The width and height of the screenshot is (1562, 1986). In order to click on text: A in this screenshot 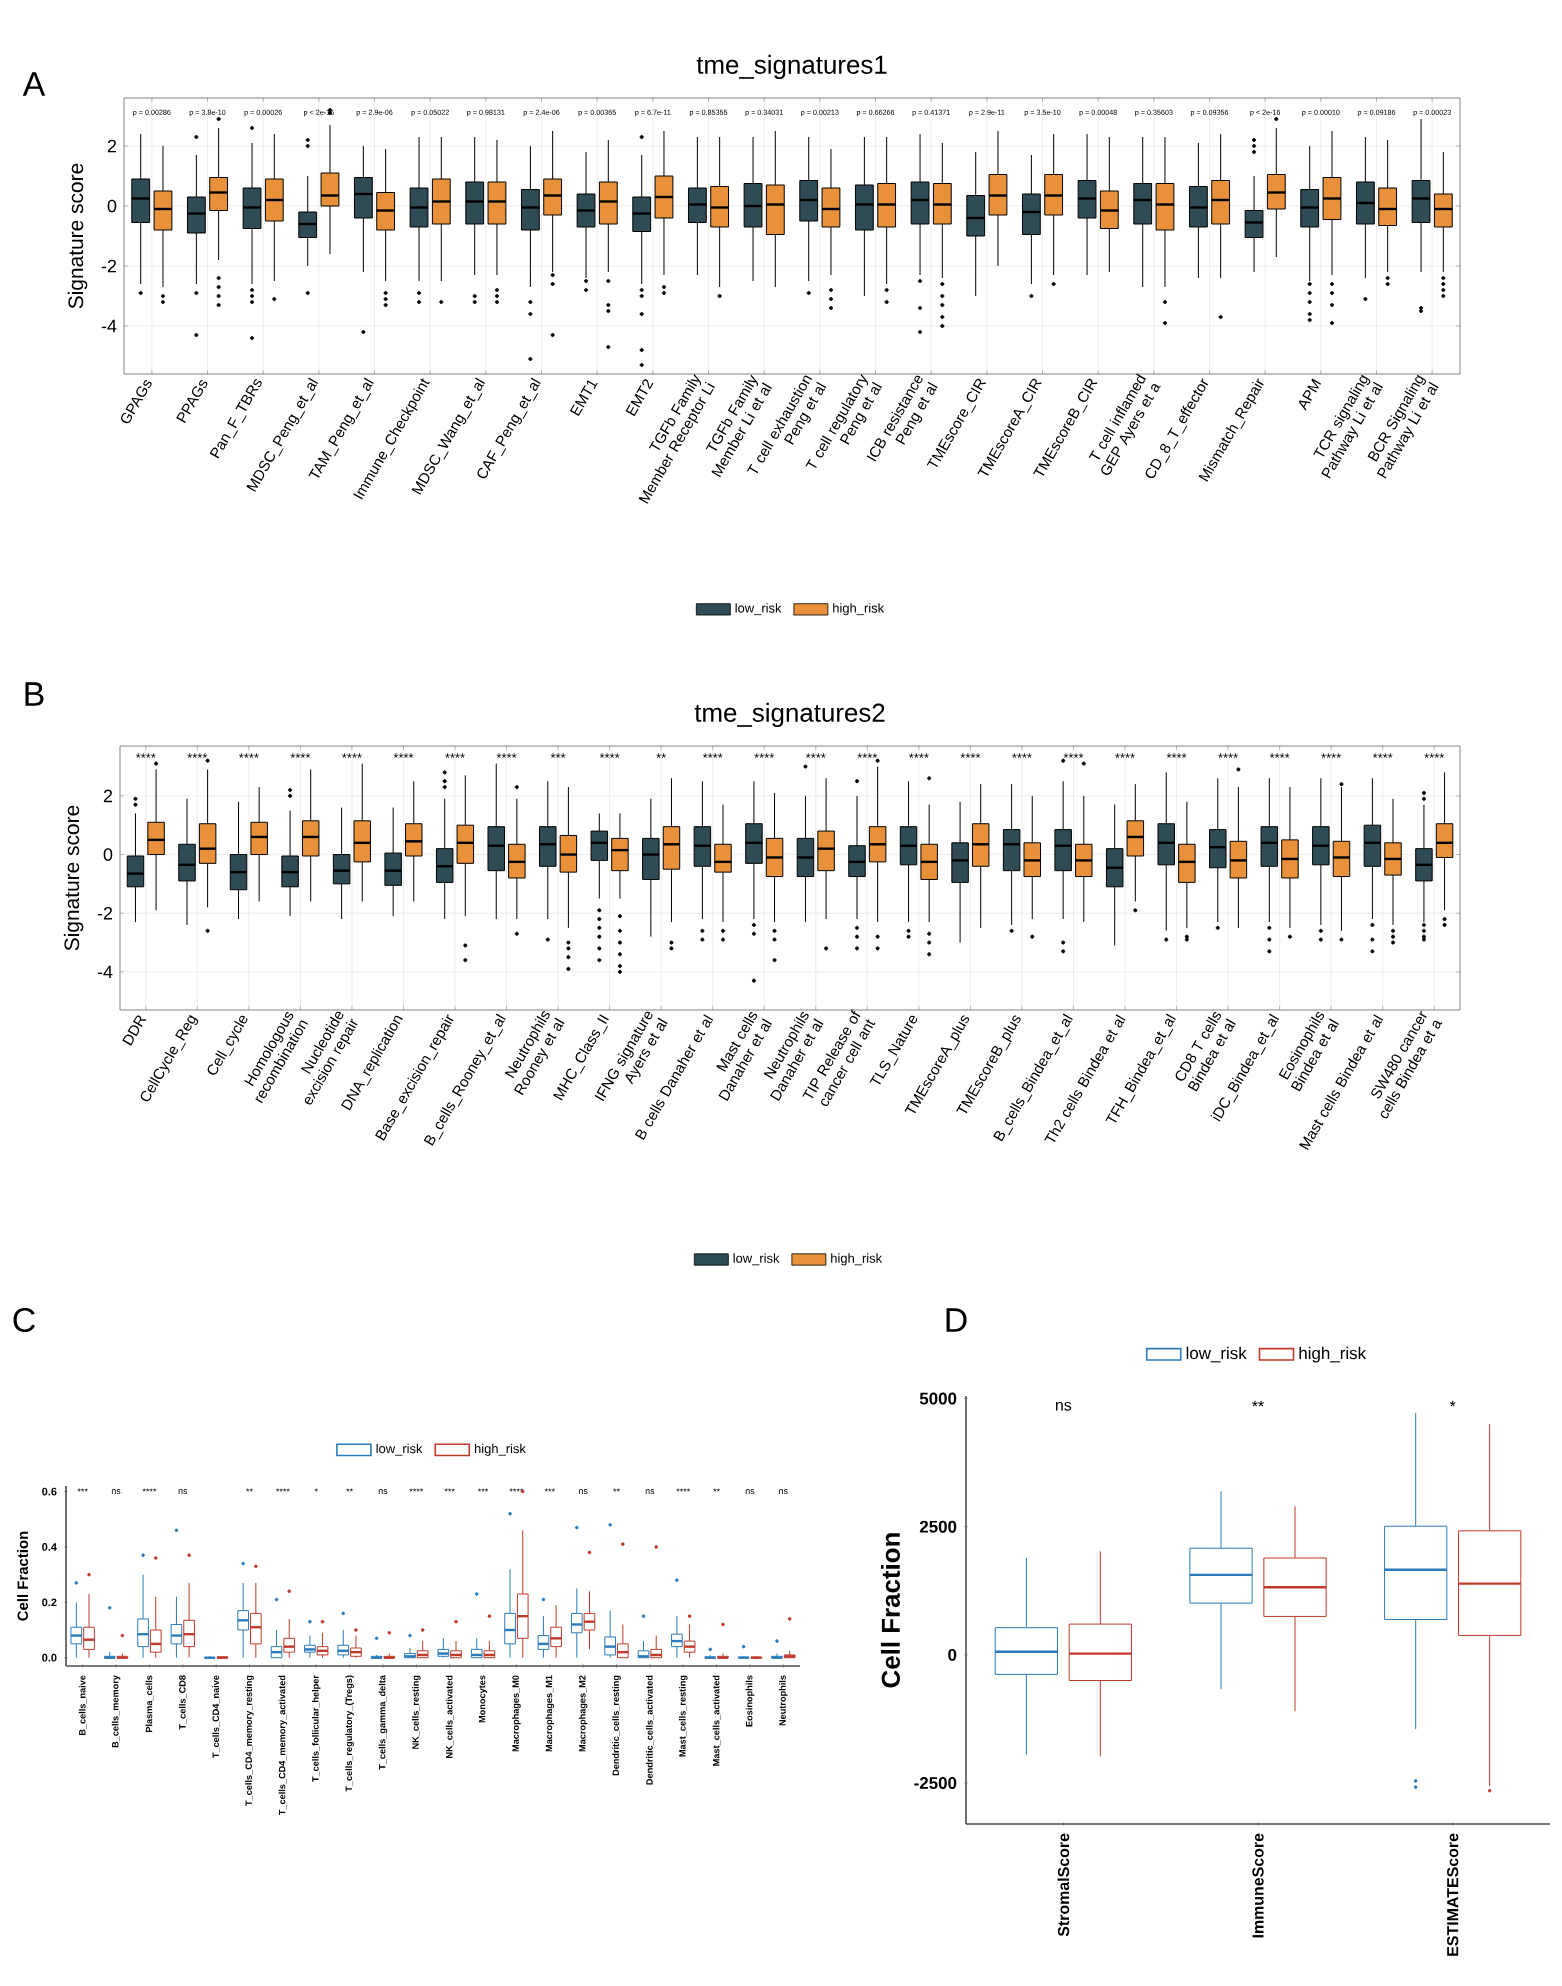, I will do `click(34, 84)`.